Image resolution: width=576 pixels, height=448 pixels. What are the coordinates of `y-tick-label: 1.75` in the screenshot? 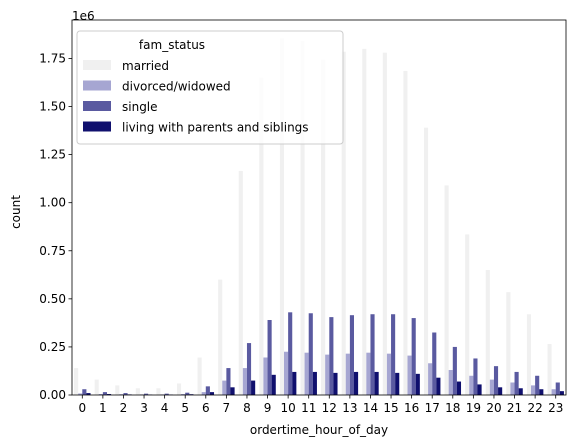 It's located at (52, 58).